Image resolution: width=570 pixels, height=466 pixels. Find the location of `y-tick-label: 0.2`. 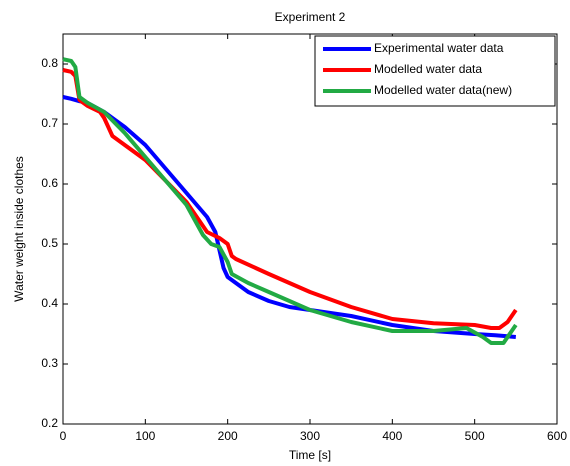

y-tick-label: 0.2 is located at coordinates (49, 423).